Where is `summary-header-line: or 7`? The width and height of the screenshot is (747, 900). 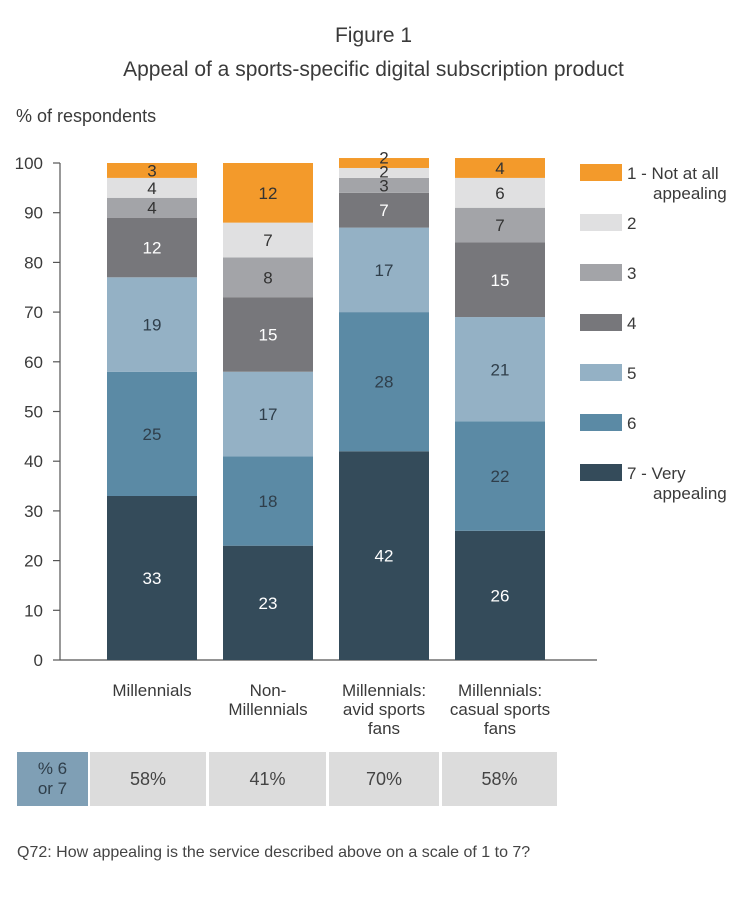
summary-header-line: or 7 is located at coordinates (52, 788).